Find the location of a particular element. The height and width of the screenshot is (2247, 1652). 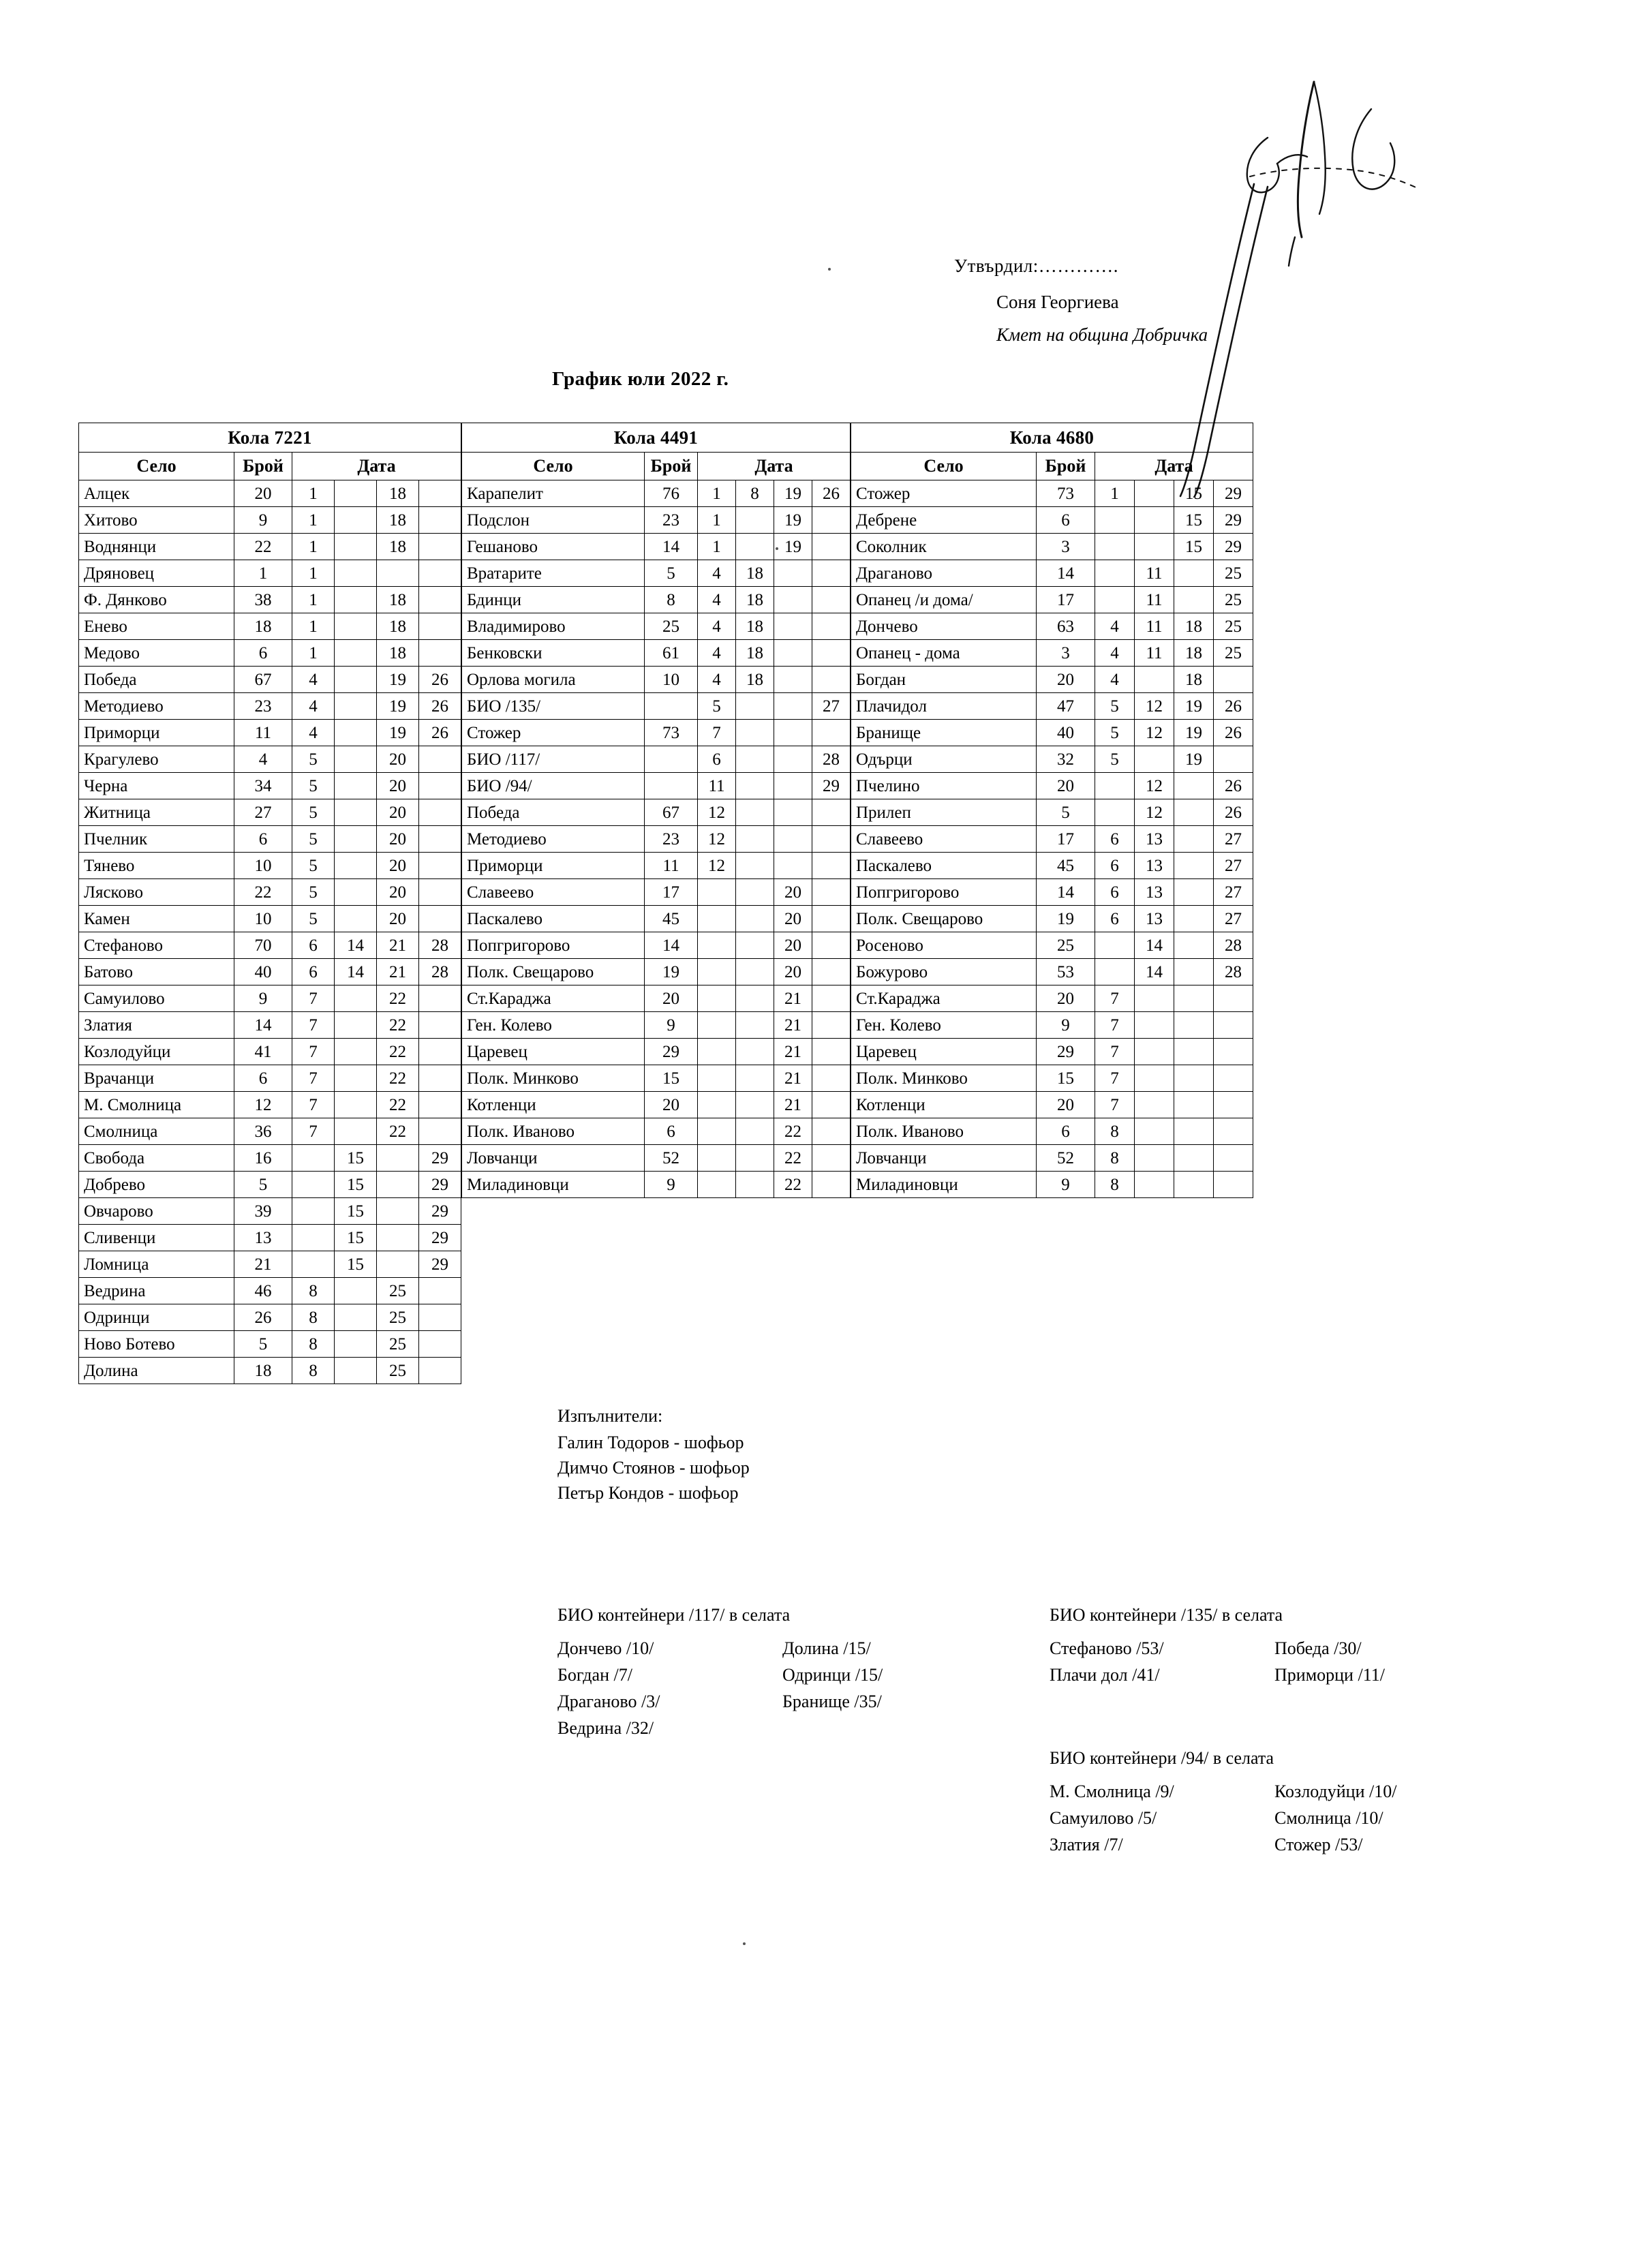

cell-count: 22 is located at coordinates (263, 892).